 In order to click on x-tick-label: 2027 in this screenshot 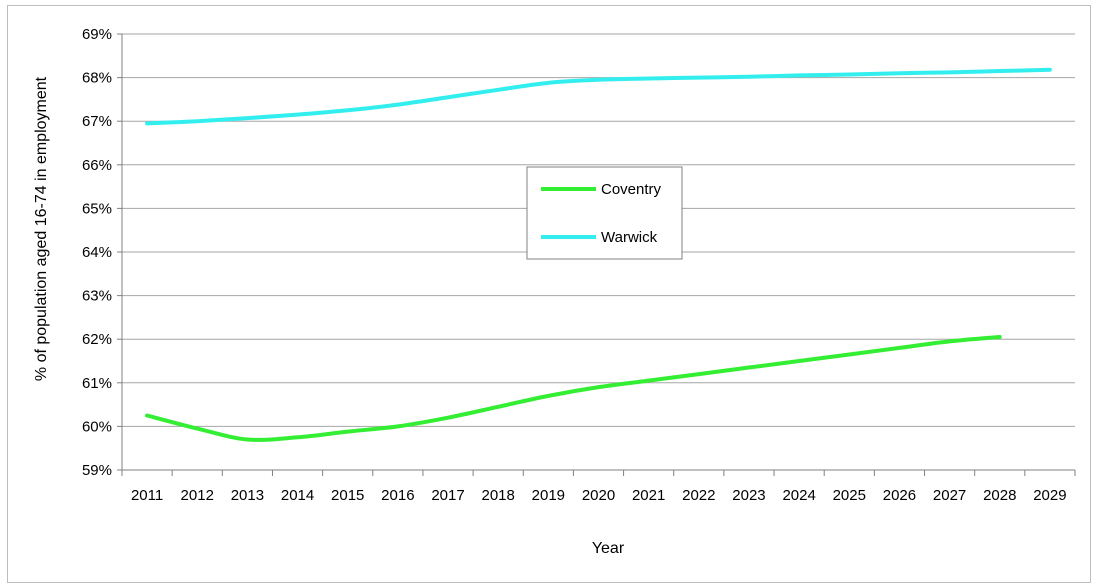, I will do `click(949, 495)`.